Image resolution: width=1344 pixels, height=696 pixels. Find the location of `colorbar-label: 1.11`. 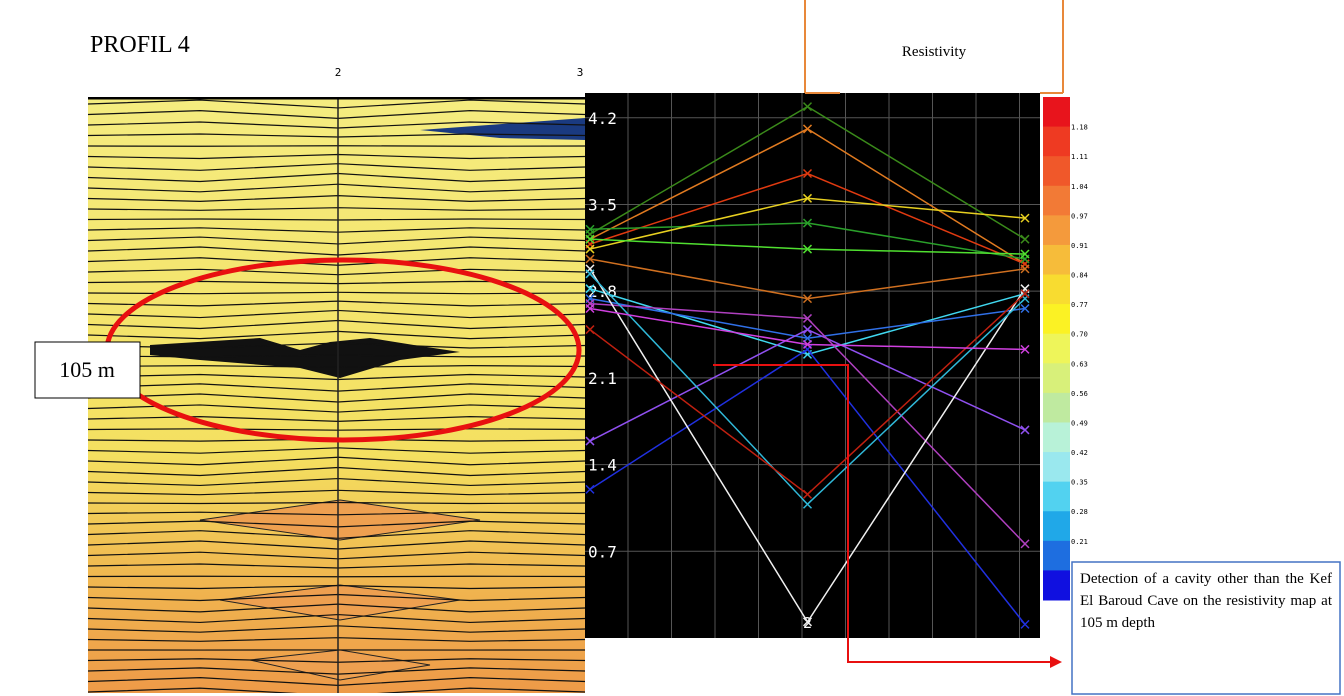

colorbar-label: 1.11 is located at coordinates (1079, 157).